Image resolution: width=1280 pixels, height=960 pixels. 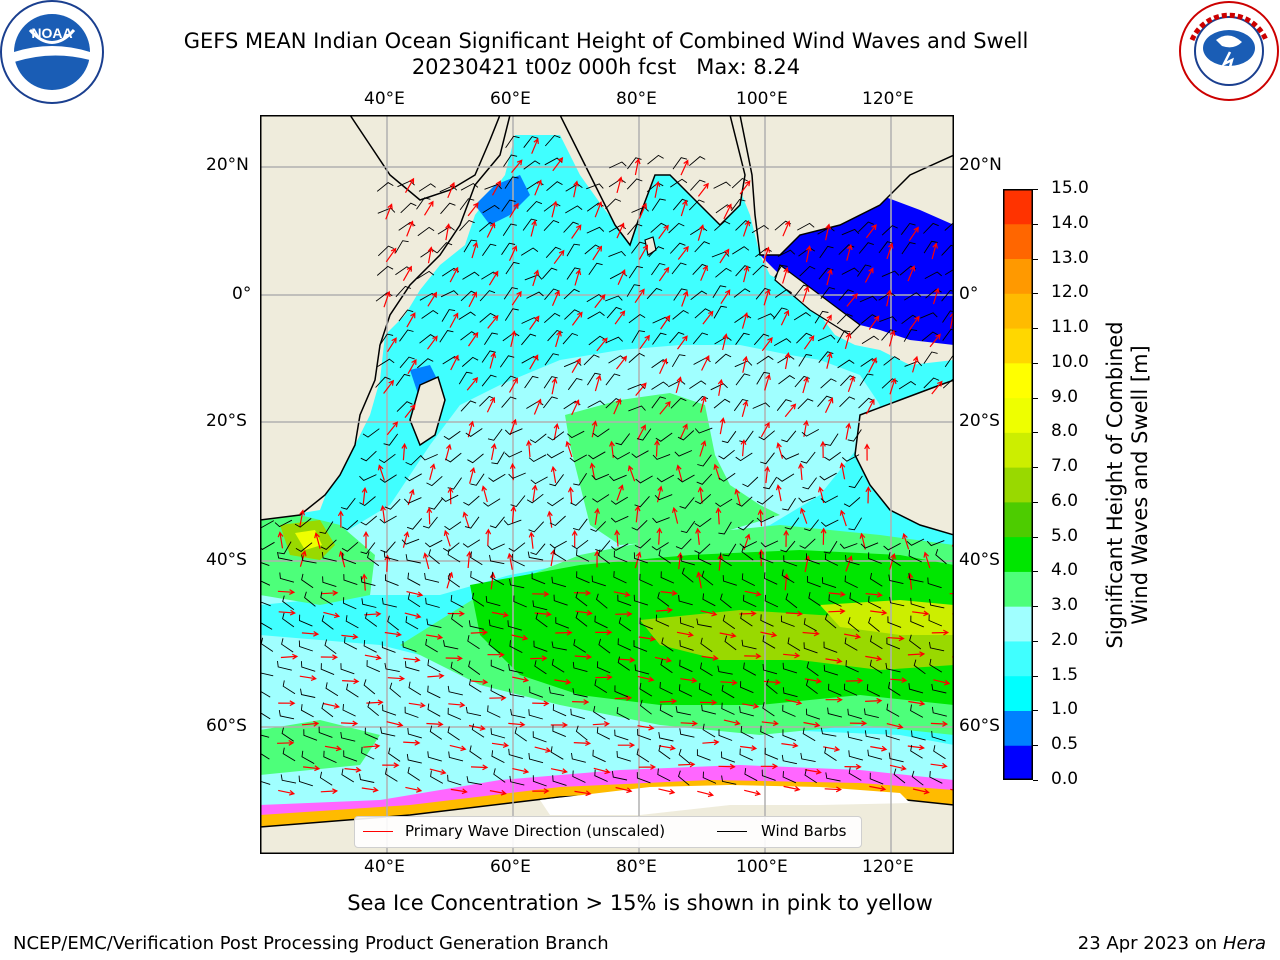 I want to click on nws-logo, so click(x=1229, y=51).